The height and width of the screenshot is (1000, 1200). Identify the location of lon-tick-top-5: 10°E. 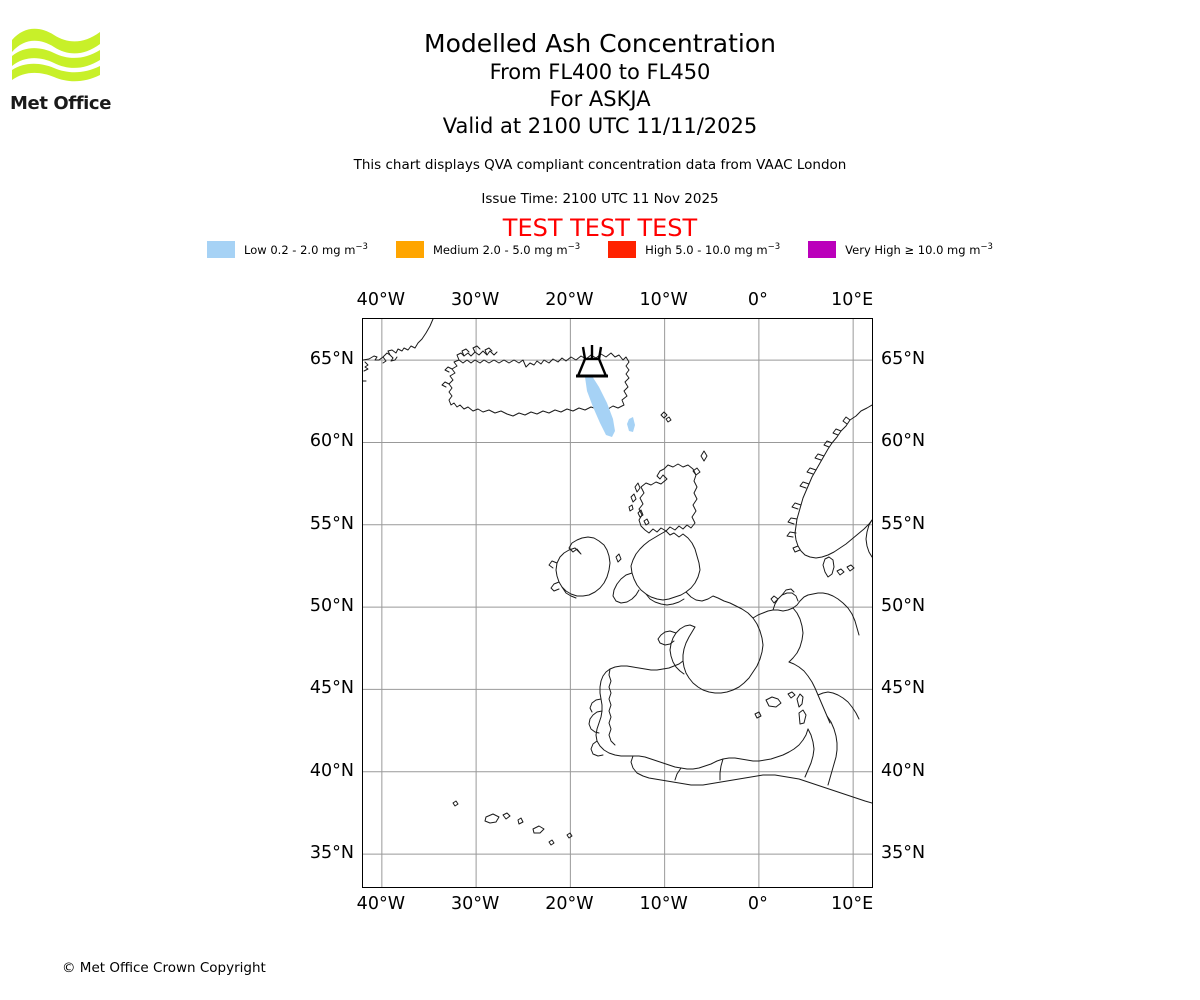
(852, 300).